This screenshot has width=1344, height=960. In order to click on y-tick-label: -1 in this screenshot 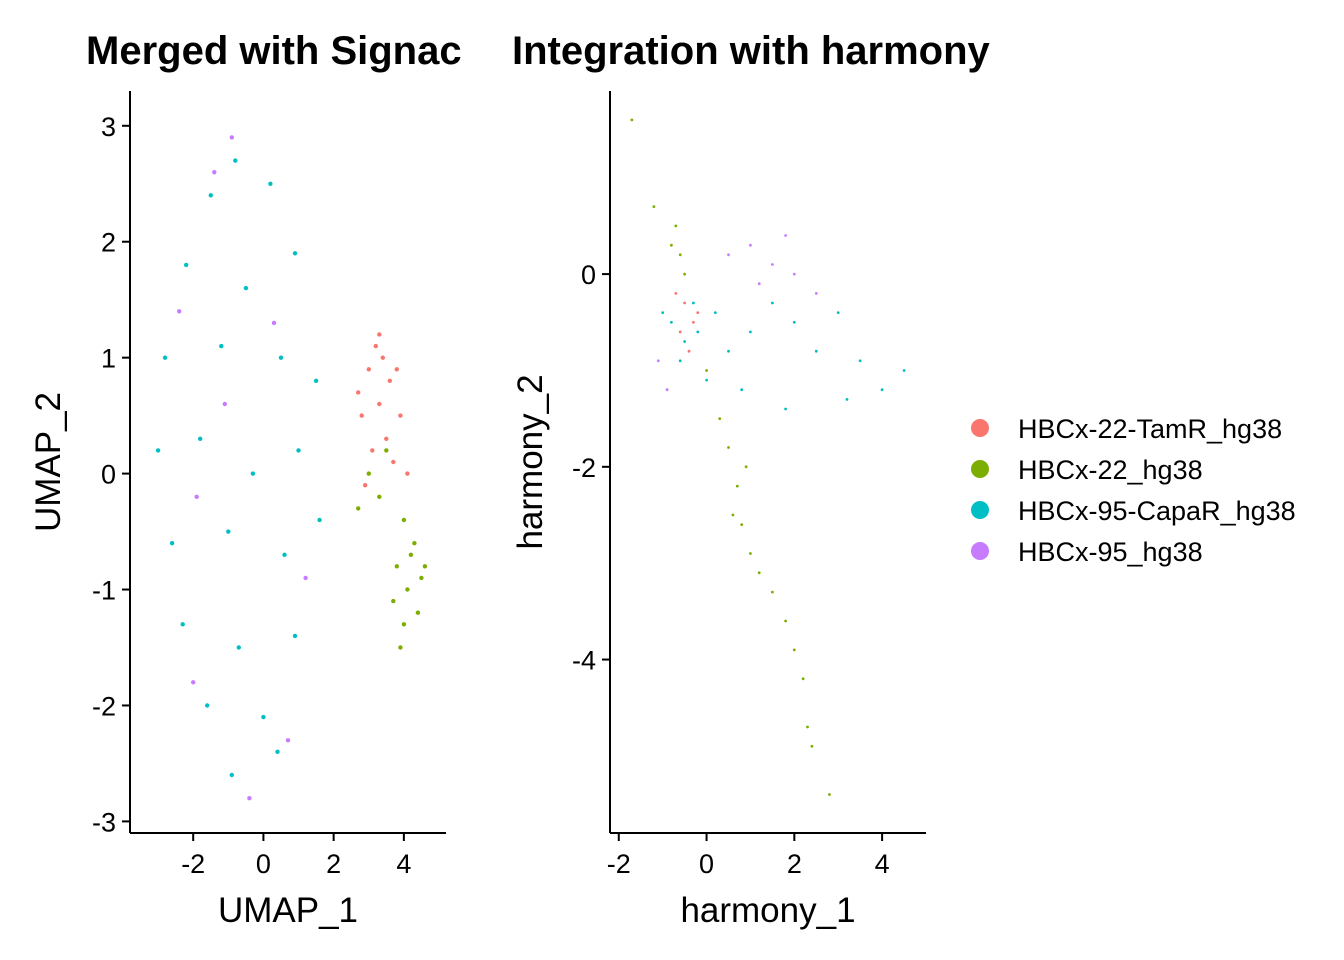, I will do `click(104, 591)`.